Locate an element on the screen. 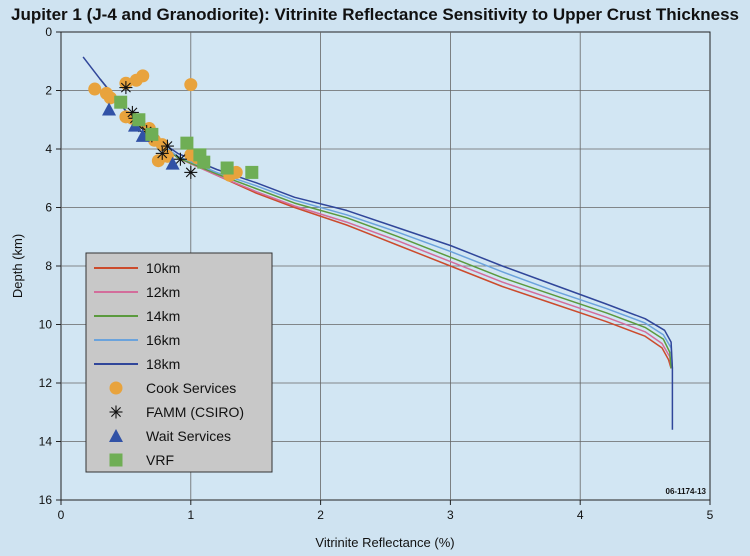 The height and width of the screenshot is (556, 750). legend-label: VRF is located at coordinates (160, 460).